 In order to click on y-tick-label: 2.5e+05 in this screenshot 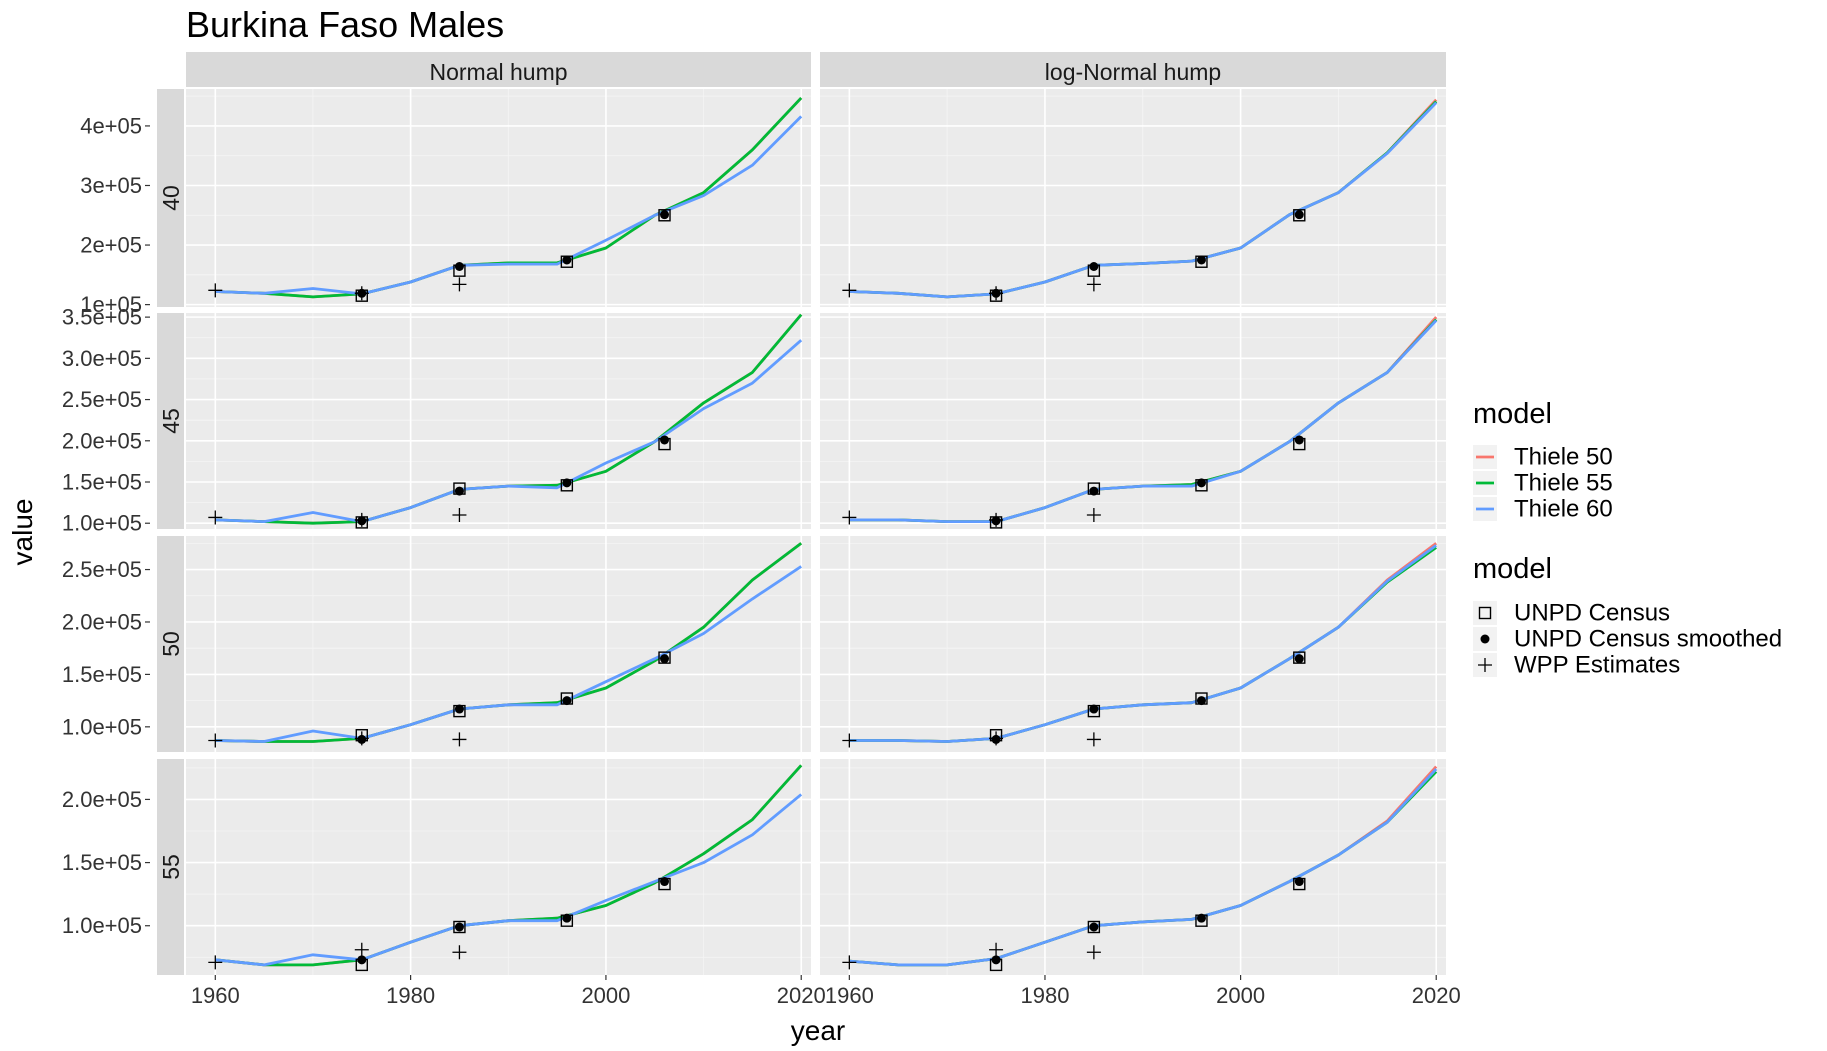, I will do `click(102, 569)`.